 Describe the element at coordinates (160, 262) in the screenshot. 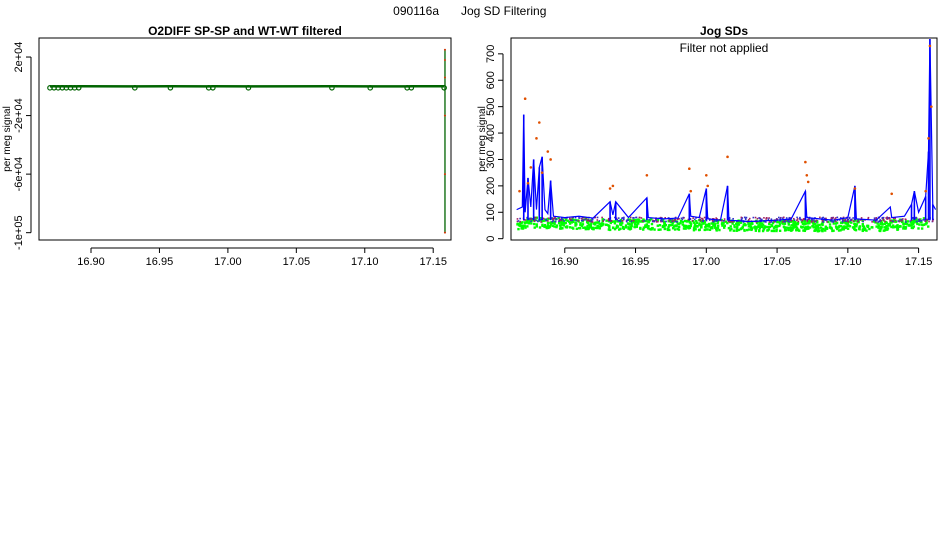

I see `x-tick-label: 16.95` at that location.